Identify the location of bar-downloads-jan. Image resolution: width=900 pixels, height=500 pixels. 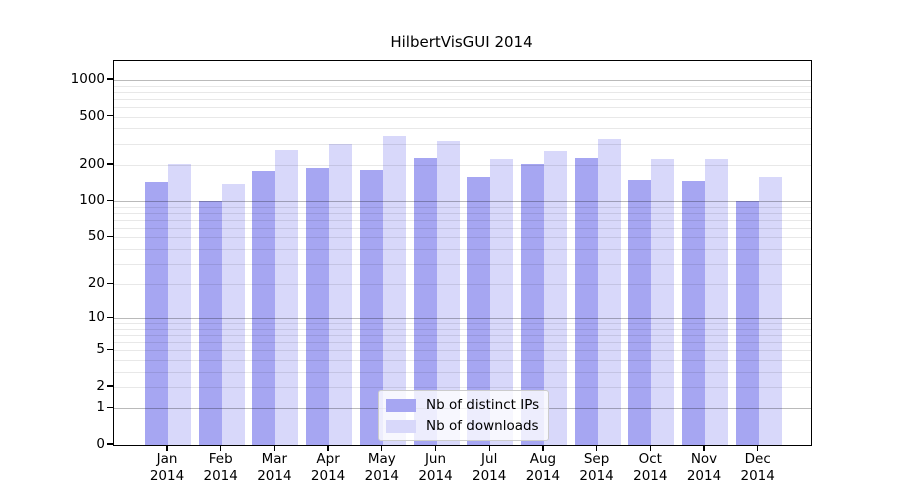
(179, 304).